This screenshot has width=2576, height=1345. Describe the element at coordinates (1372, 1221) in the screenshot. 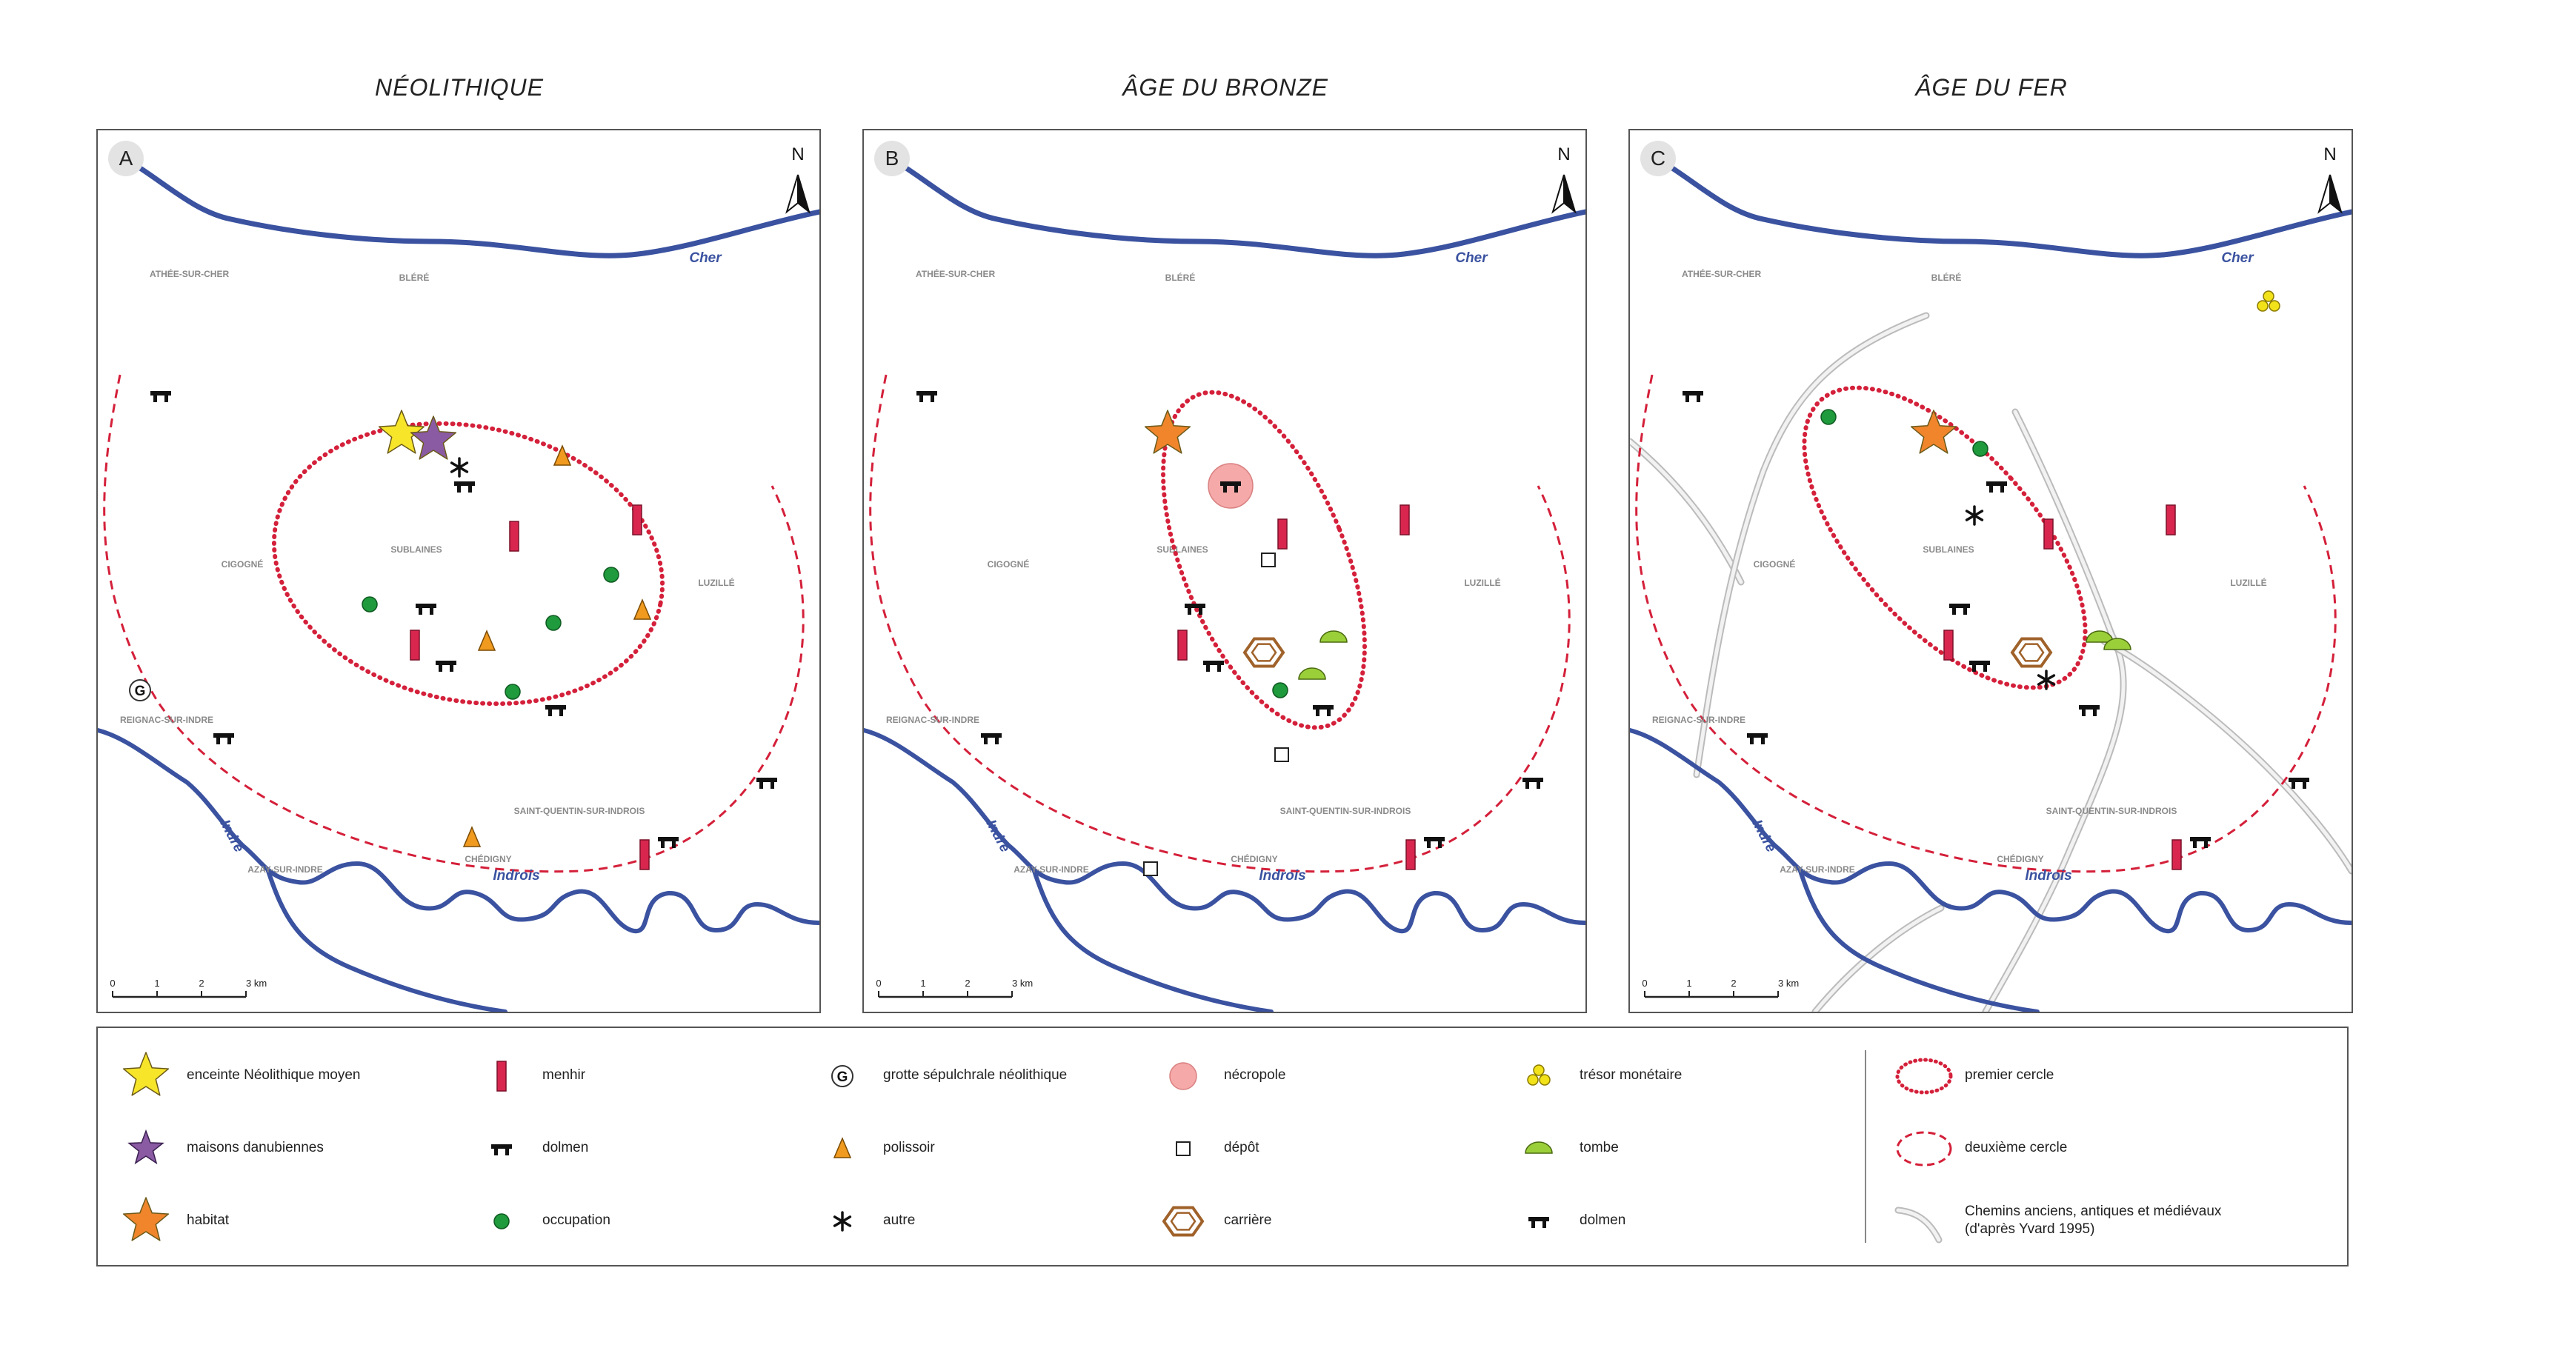

I see `legend-item-carriere: carrière` at that location.